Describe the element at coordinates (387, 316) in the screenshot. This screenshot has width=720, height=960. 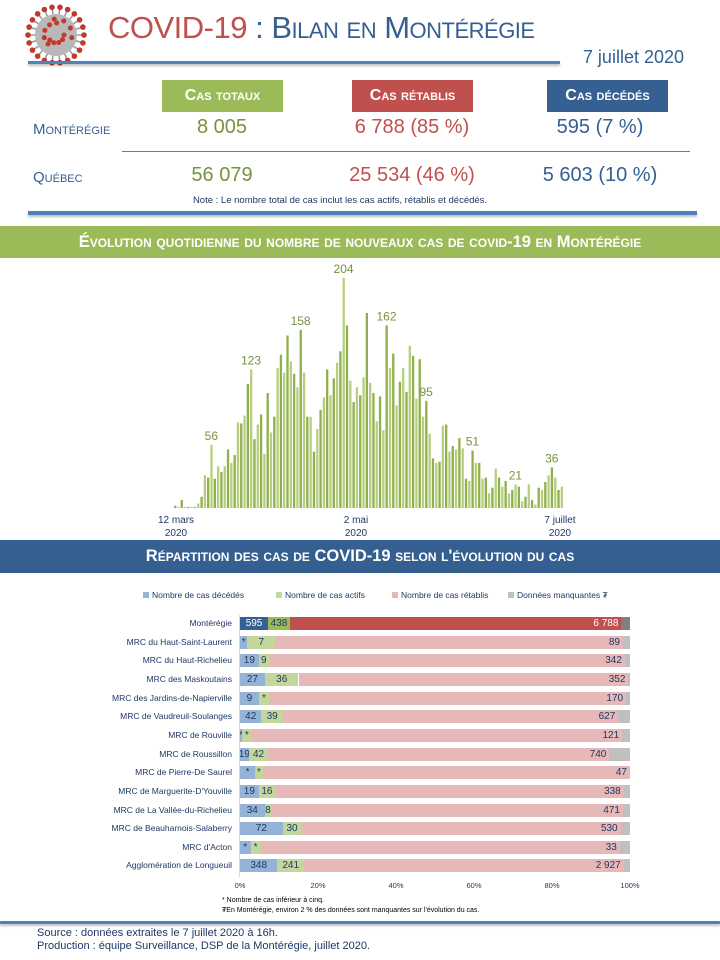
I see `bar-data-label: 162` at that location.